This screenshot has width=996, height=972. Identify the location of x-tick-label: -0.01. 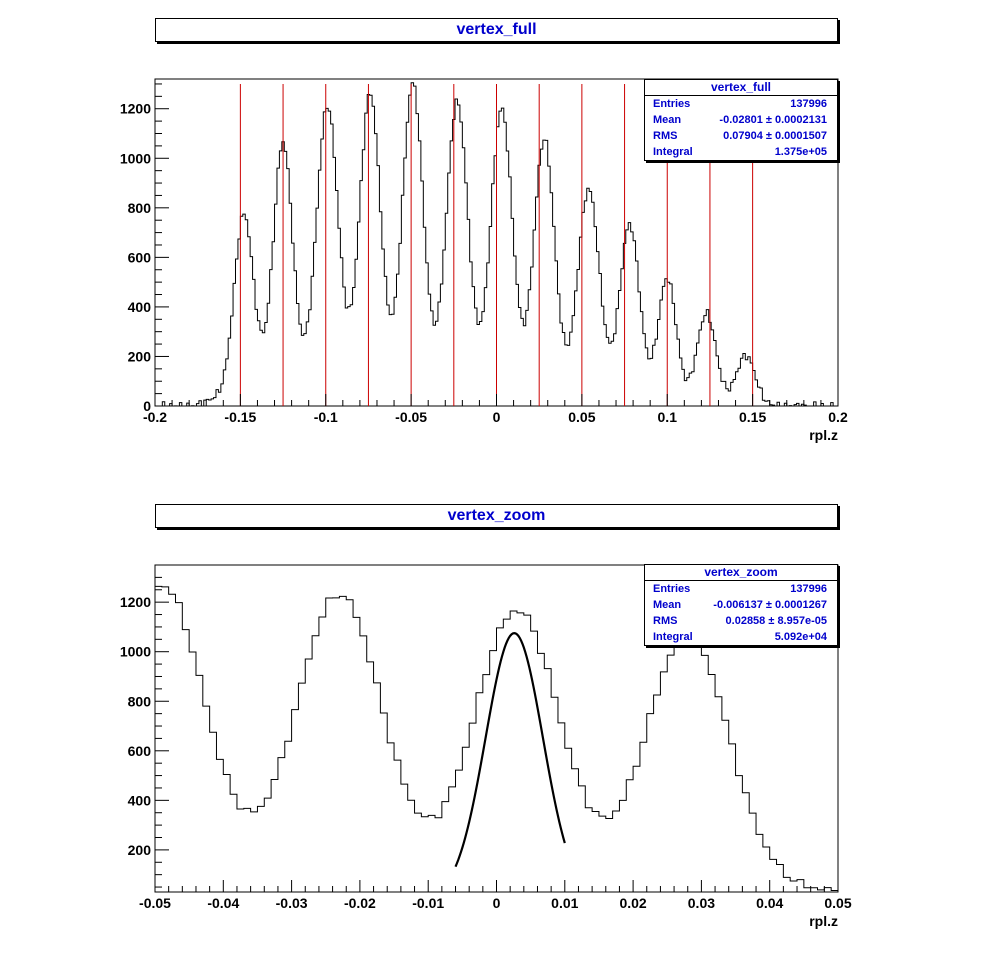
(428, 903).